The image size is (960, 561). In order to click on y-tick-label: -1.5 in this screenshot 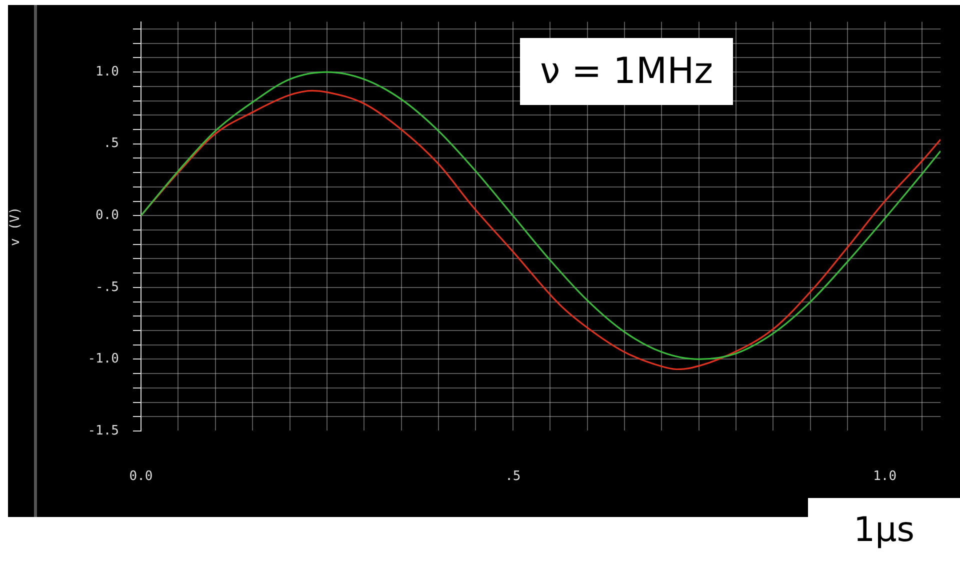, I will do `click(103, 430)`.